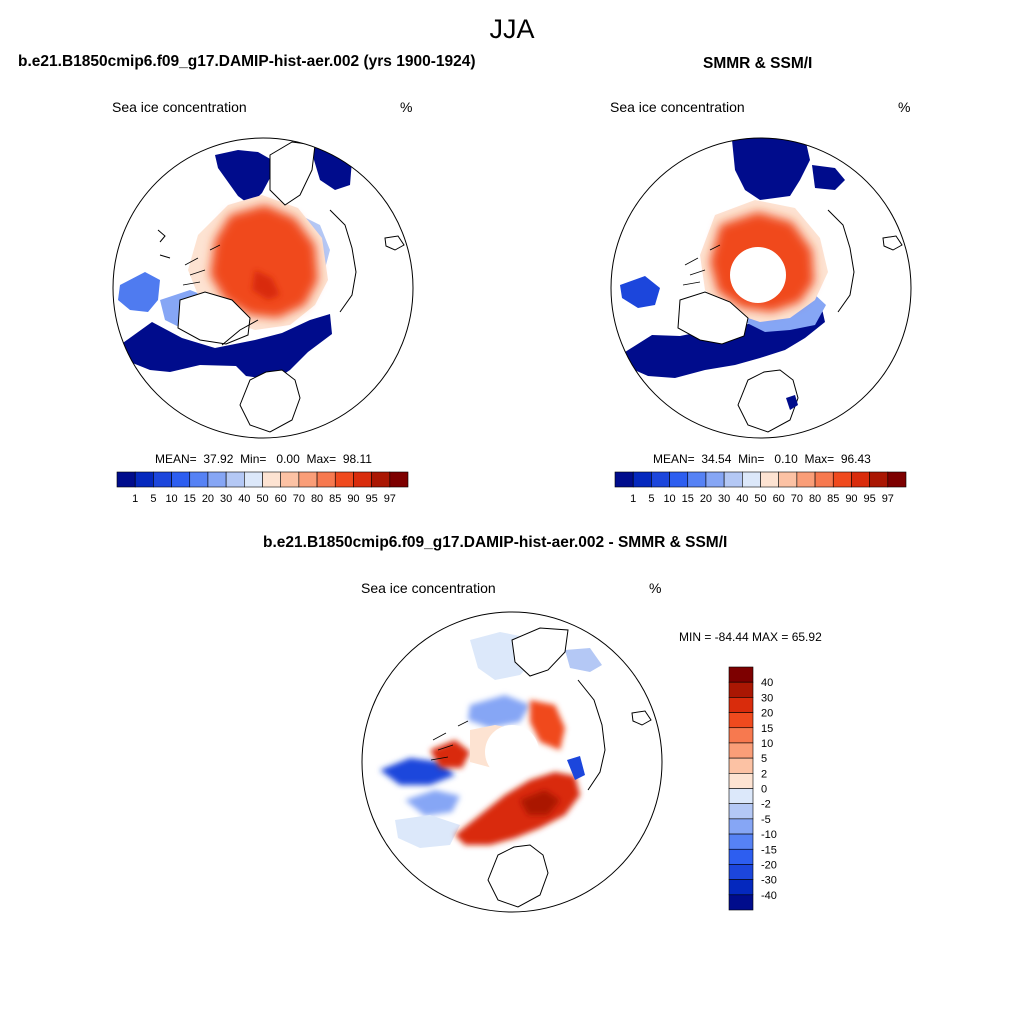 This screenshot has height=1024, width=1024. What do you see at coordinates (576, 768) in the screenshot?
I see `diff-chukchi-neg` at bounding box center [576, 768].